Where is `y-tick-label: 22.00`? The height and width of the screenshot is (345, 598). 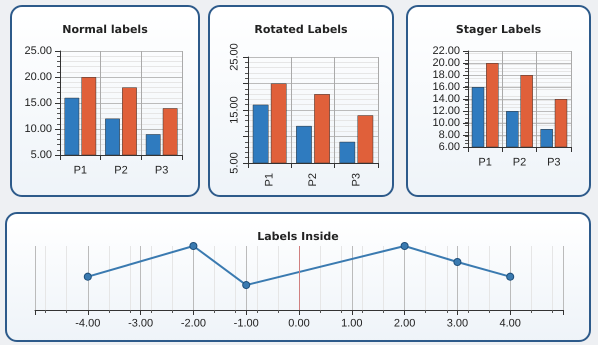
y-tick-label: 22.00 is located at coordinates (446, 51).